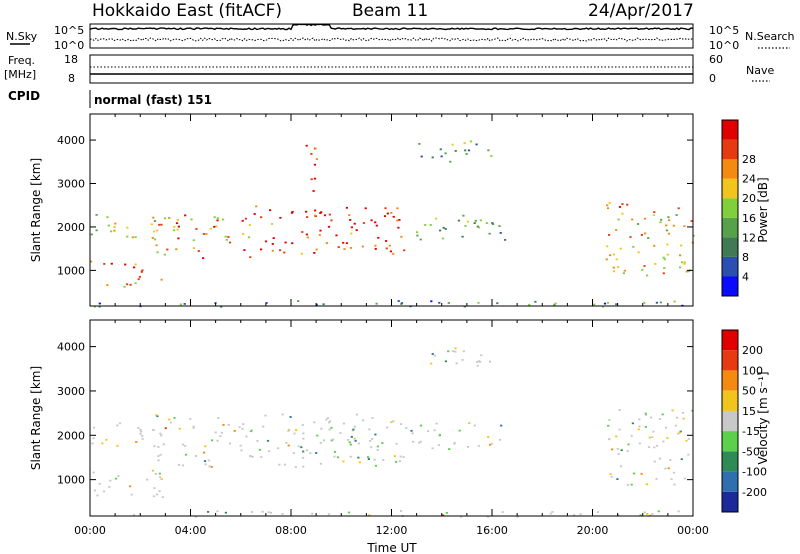 The image size is (800, 554). Describe the element at coordinates (712, 78) in the screenshot. I see `nave-tick-bottom: 0` at that location.